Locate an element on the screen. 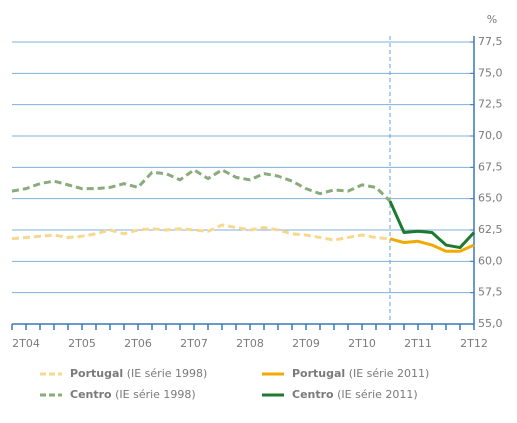  x-tick-label: 2T04 is located at coordinates (26, 343).